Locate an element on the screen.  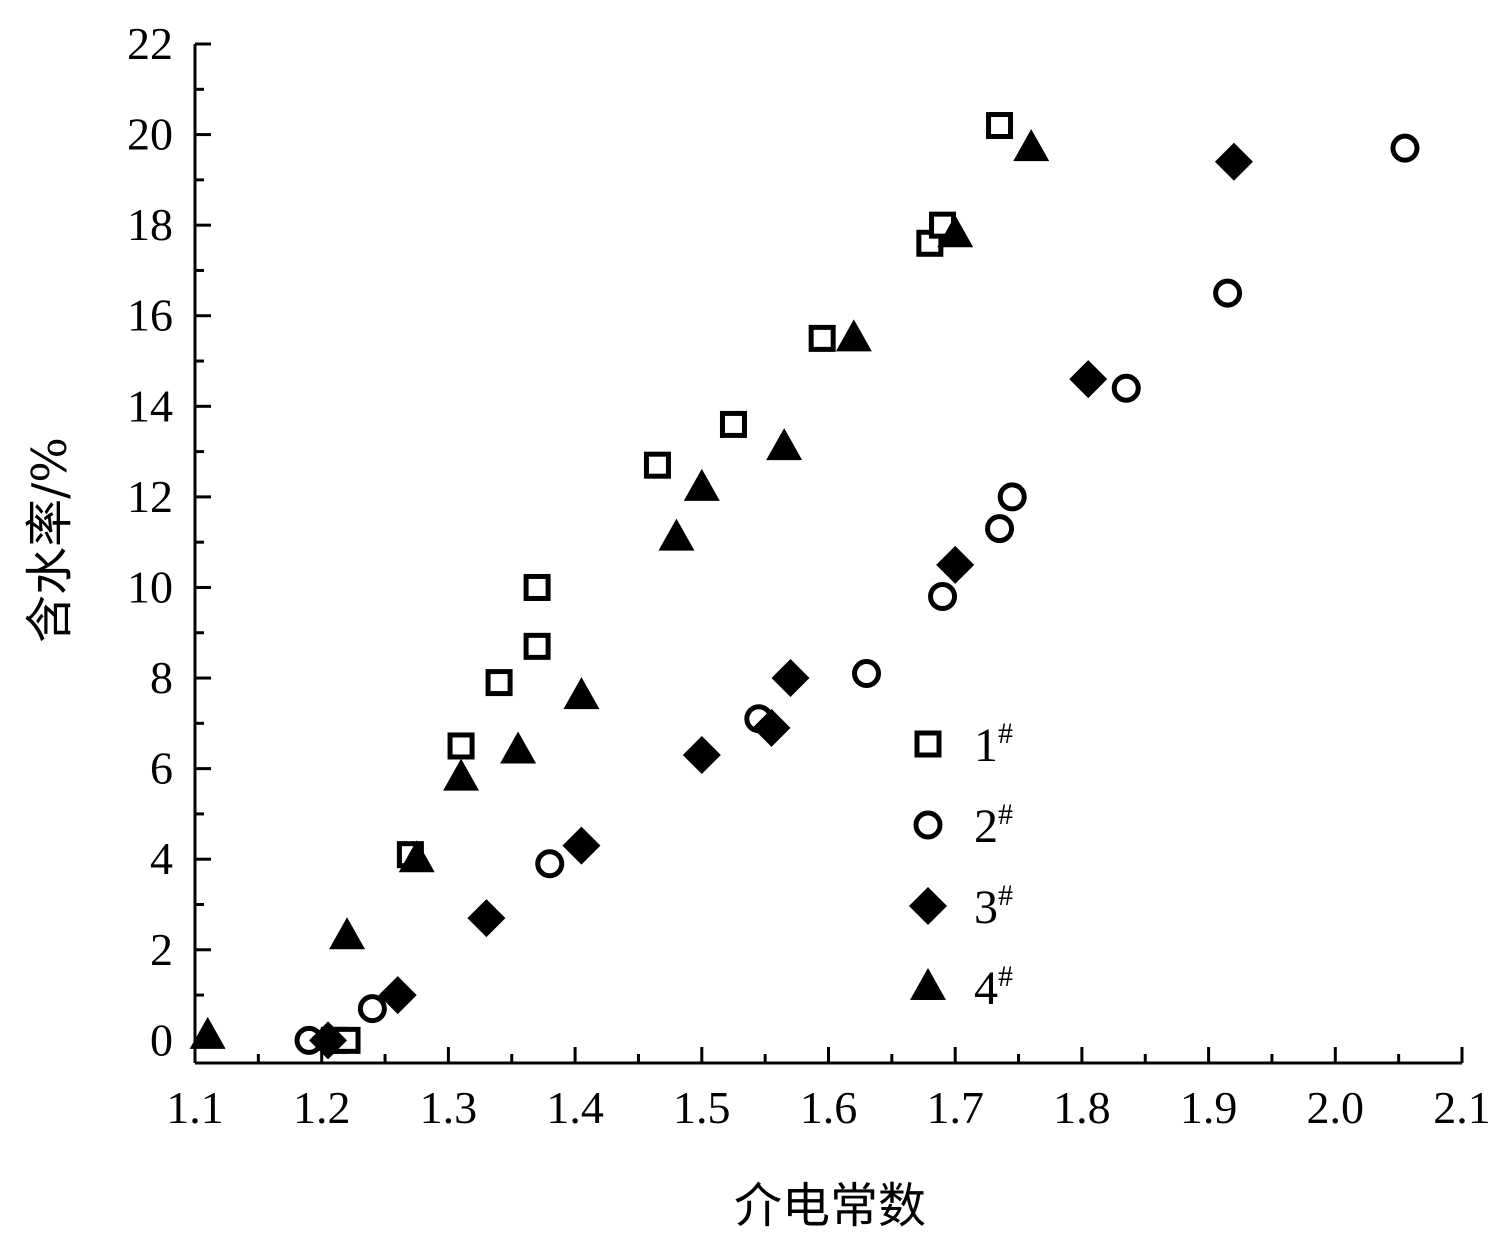
x-tick-label: 1.7 is located at coordinates (955, 1107).